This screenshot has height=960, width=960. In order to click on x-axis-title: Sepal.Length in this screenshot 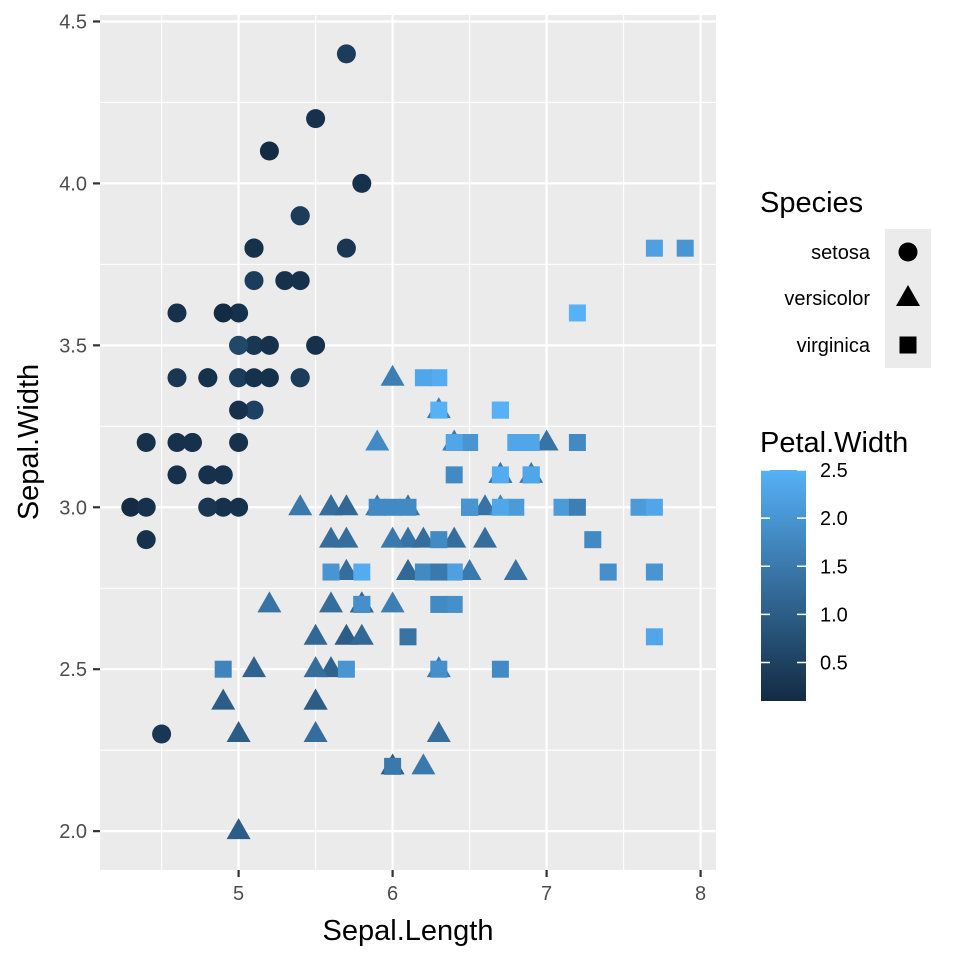, I will do `click(408, 931)`.